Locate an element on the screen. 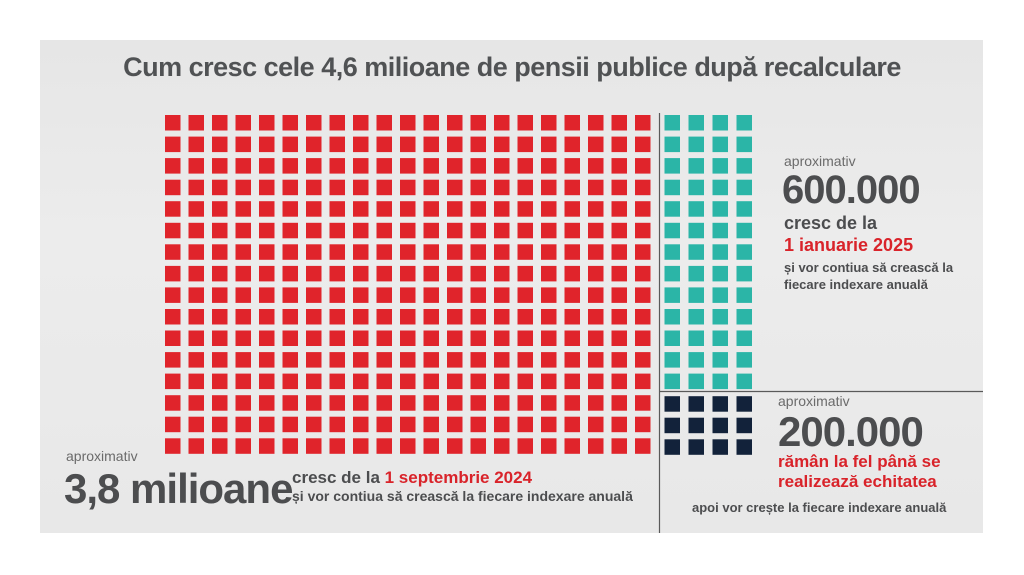 The image size is (1024, 575). red-start-date: 1 septembrie 2024 is located at coordinates (458, 477).